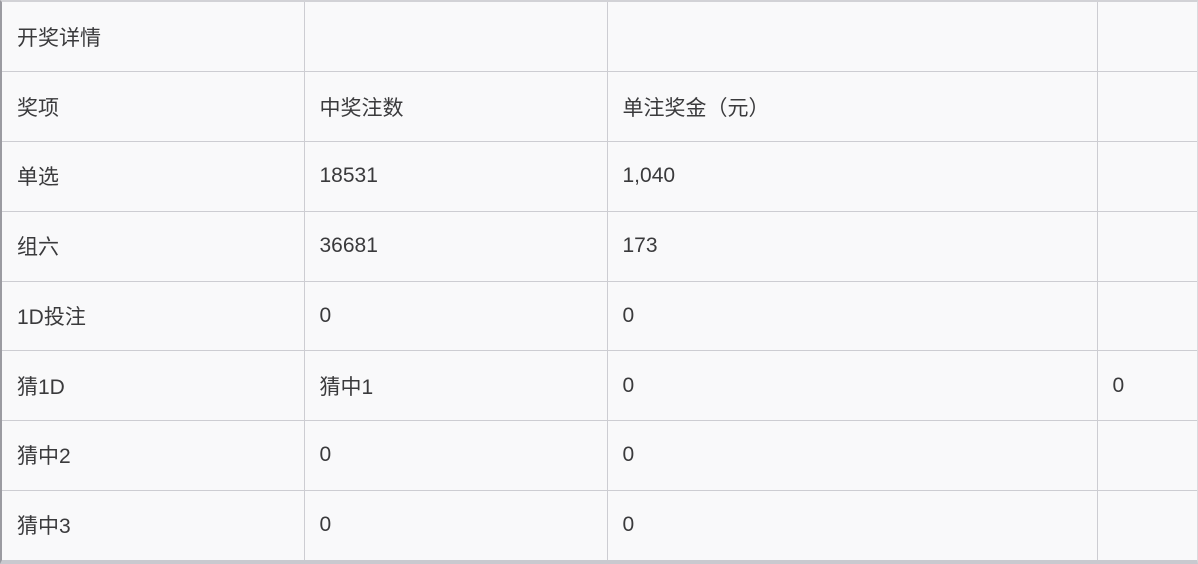  I want to click on cell-prize-name: 组六, so click(153, 246).